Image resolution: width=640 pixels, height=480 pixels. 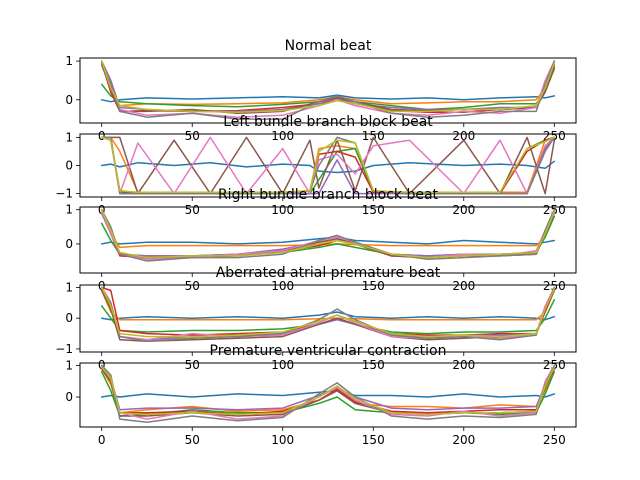 What do you see at coordinates (328, 273) in the screenshot?
I see `subplot-title: Aberrated atrial premature beat` at bounding box center [328, 273].